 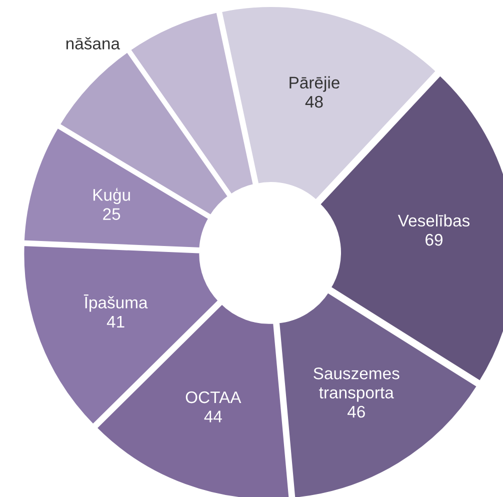 I want to click on data-label: 44, so click(x=213, y=416).